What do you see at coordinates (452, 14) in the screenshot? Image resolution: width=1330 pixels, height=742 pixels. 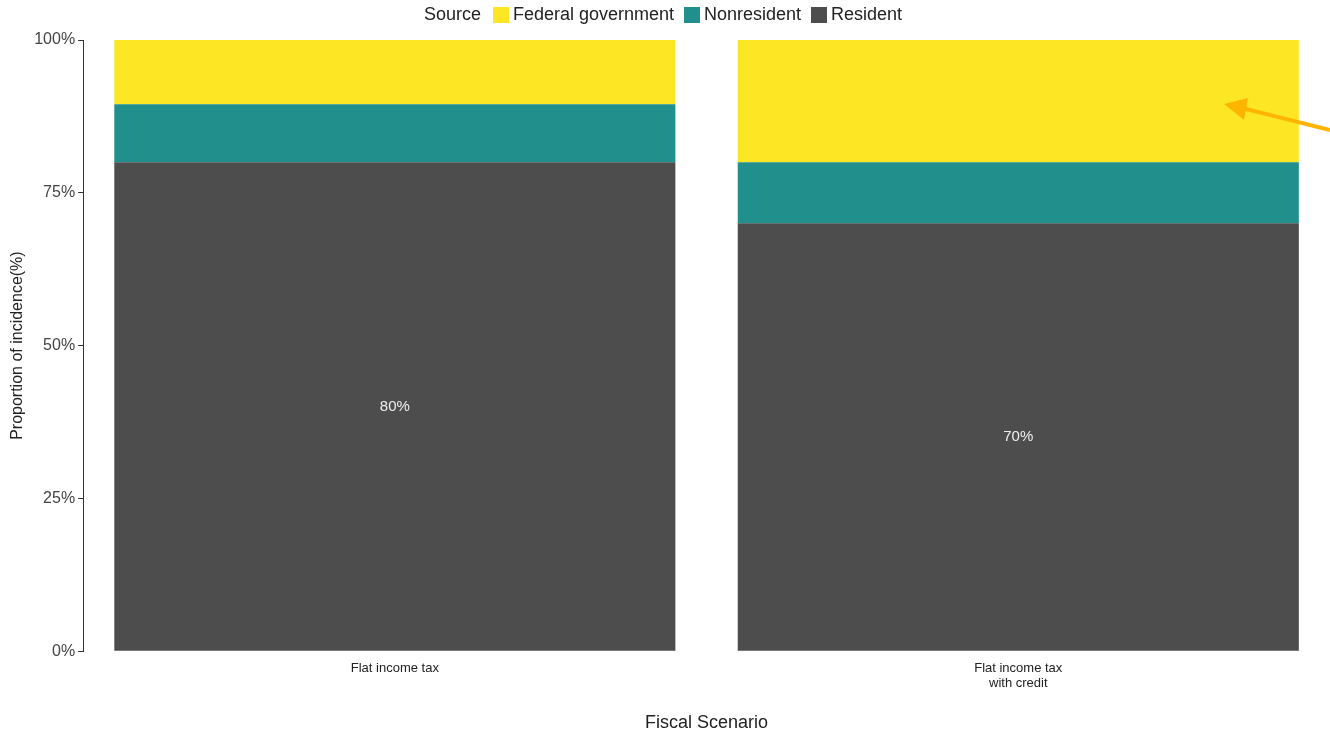 I see `legend-title: Source` at bounding box center [452, 14].